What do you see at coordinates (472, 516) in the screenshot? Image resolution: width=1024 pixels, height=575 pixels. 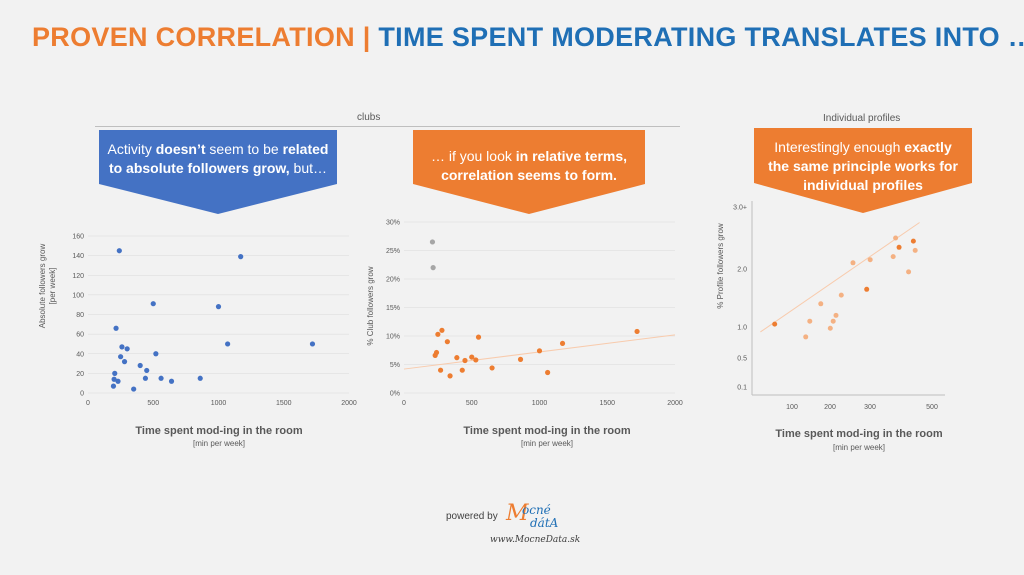 I see `powered-by-text: powered by` at bounding box center [472, 516].